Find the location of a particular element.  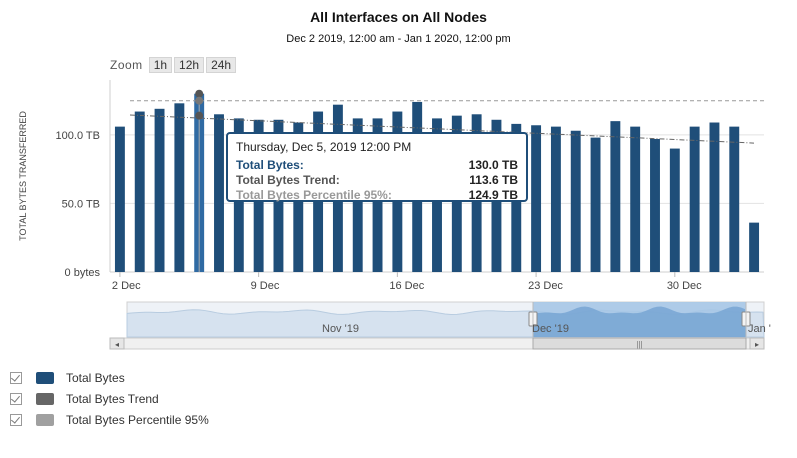

tooltip-value: 124.9 TB is located at coordinates (493, 195).